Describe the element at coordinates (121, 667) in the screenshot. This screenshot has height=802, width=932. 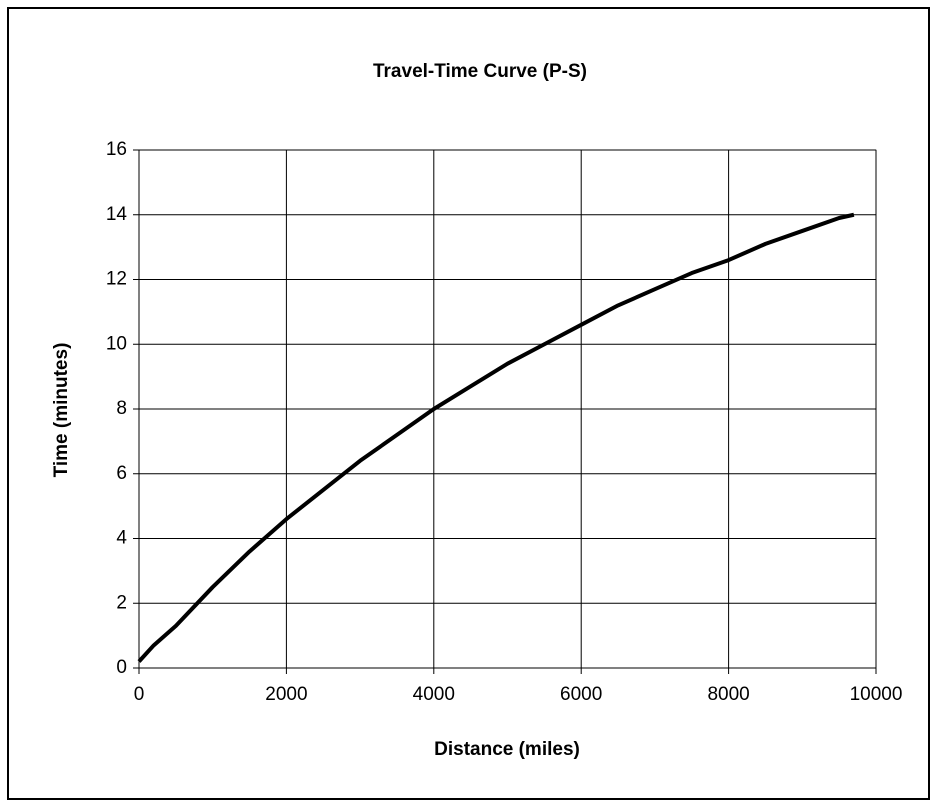
I see `y-tick-label: 0` at that location.